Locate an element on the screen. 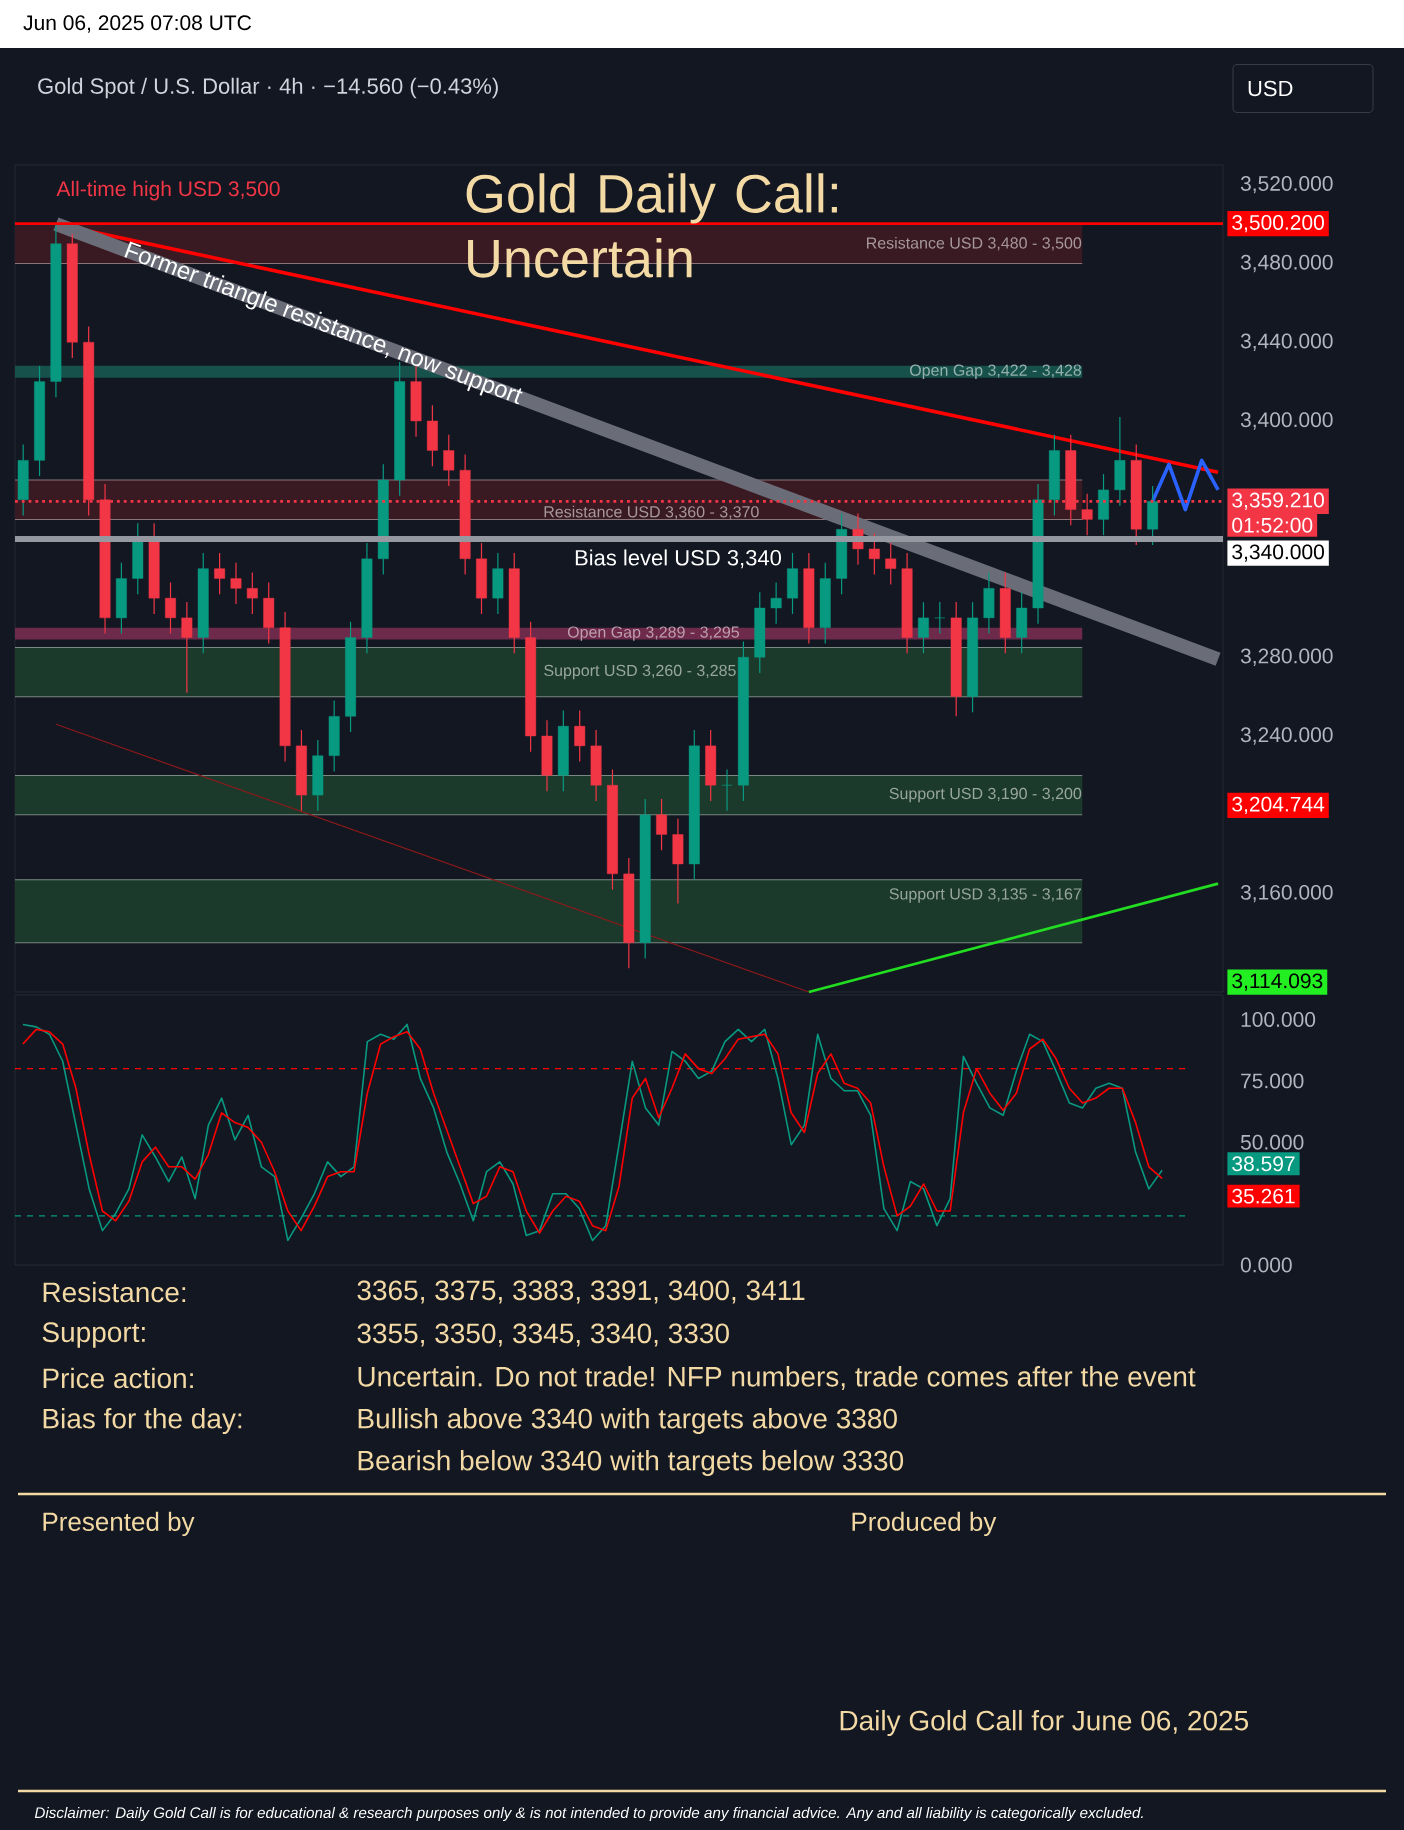 Image resolution: width=1404 pixels, height=1830 pixels. y-tick-label: 3,440.000 is located at coordinates (1286, 342).